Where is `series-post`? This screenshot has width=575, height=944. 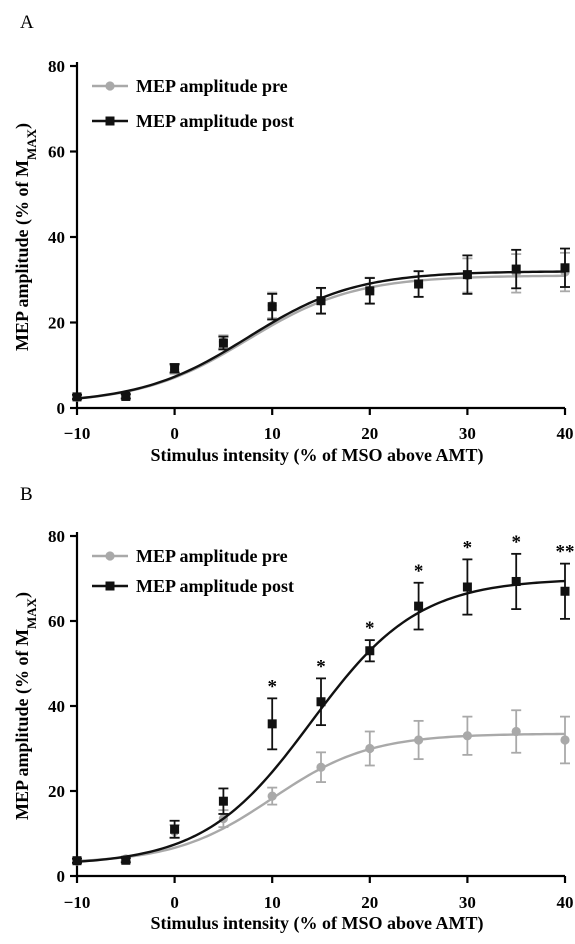 series-post is located at coordinates (321, 324).